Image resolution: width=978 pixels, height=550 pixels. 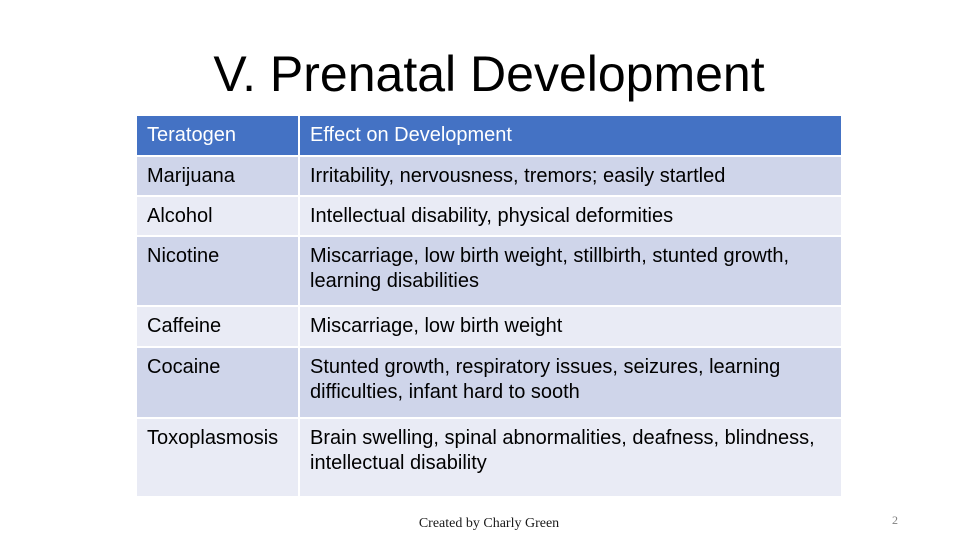 What do you see at coordinates (218, 457) in the screenshot?
I see `teratogen-cell: Toxoplasmosis` at bounding box center [218, 457].